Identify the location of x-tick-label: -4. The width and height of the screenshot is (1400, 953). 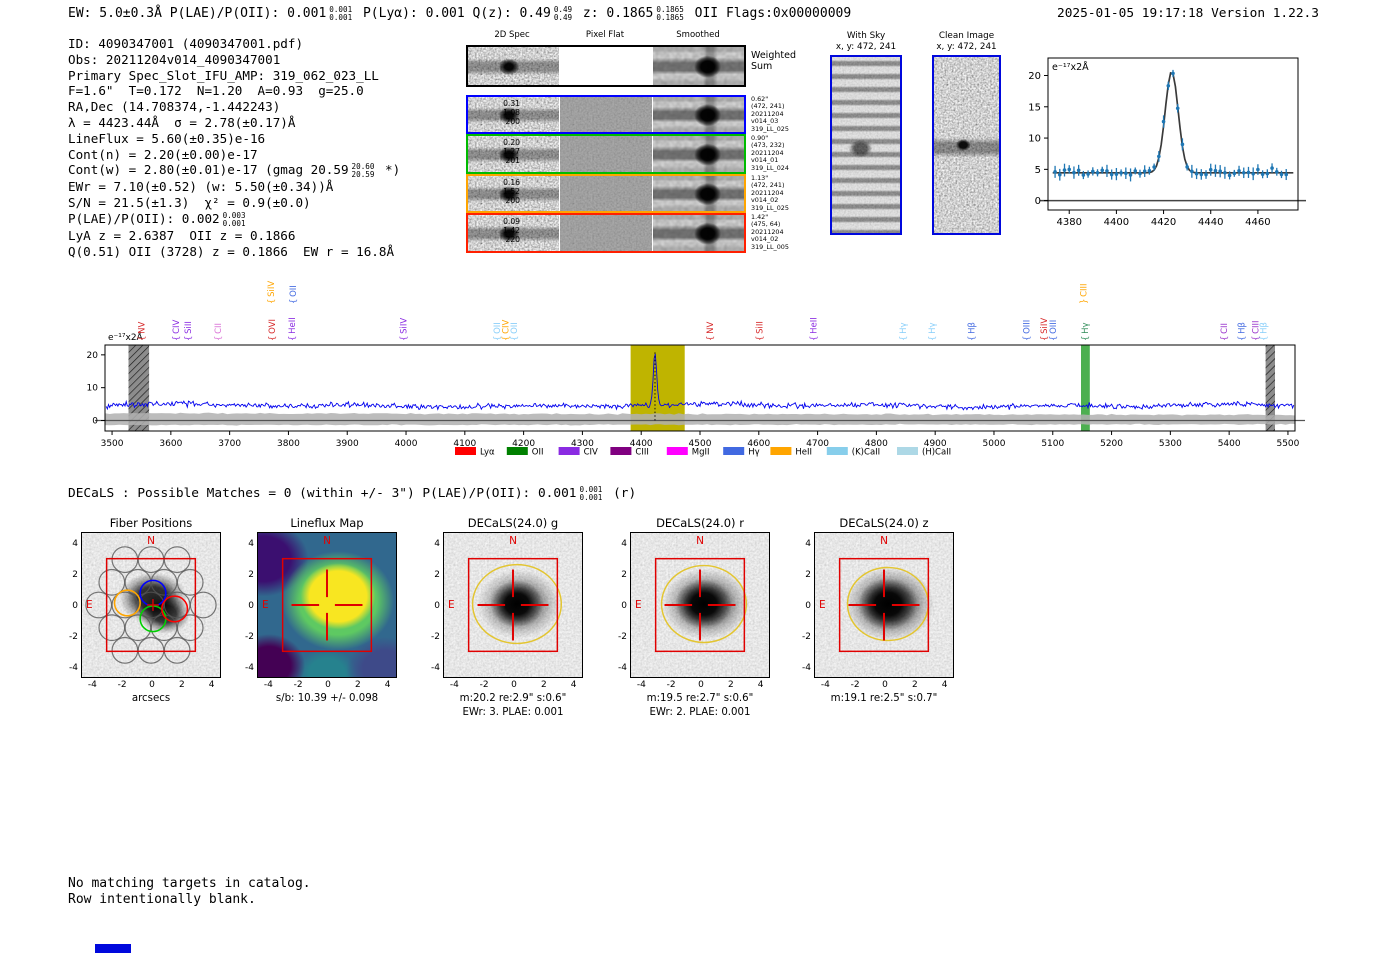
(268, 685).